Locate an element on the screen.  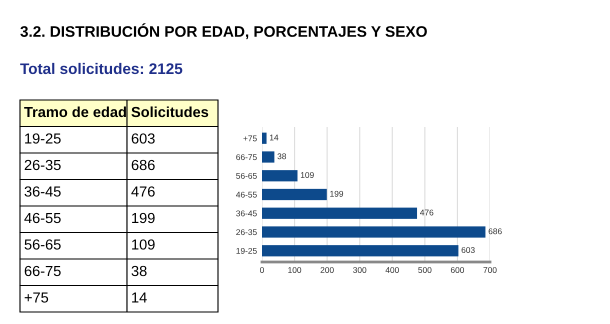
data-label: 603 is located at coordinates (468, 250).